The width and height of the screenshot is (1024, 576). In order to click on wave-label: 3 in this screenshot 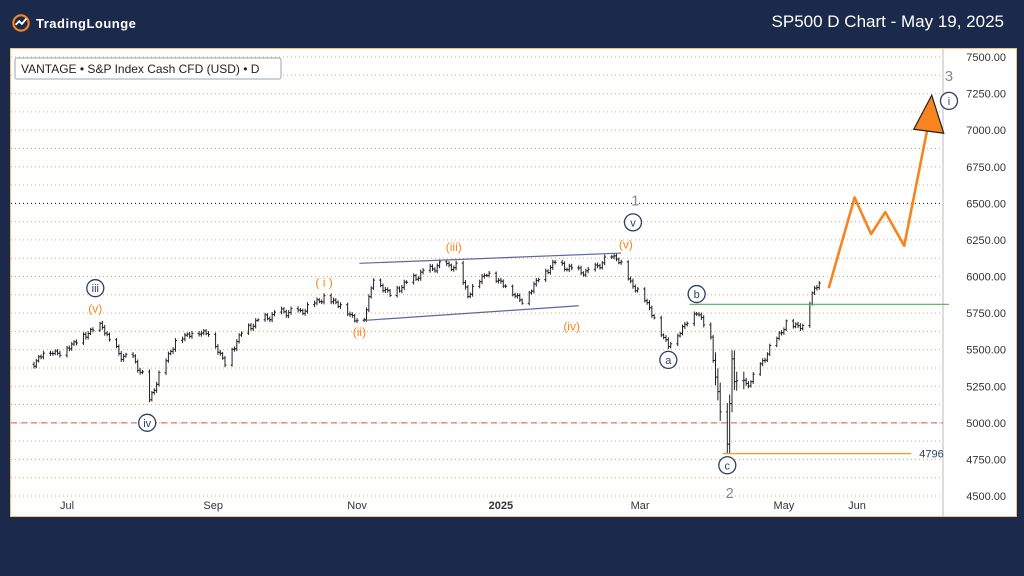, I will do `click(949, 76)`.